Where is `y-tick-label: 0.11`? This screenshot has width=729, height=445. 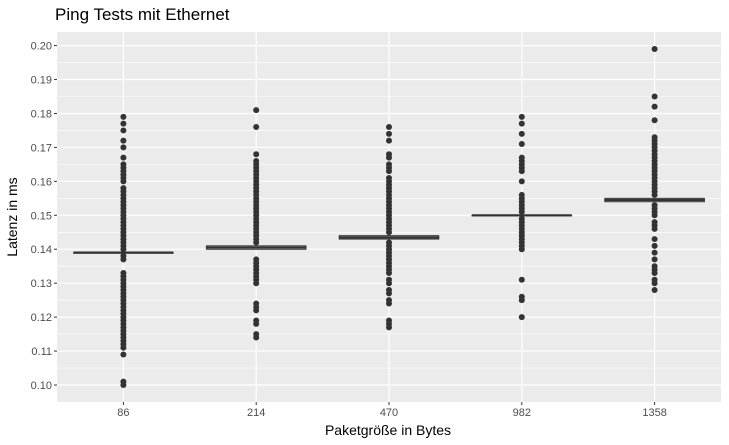 y-tick-label: 0.11 is located at coordinates (41, 352).